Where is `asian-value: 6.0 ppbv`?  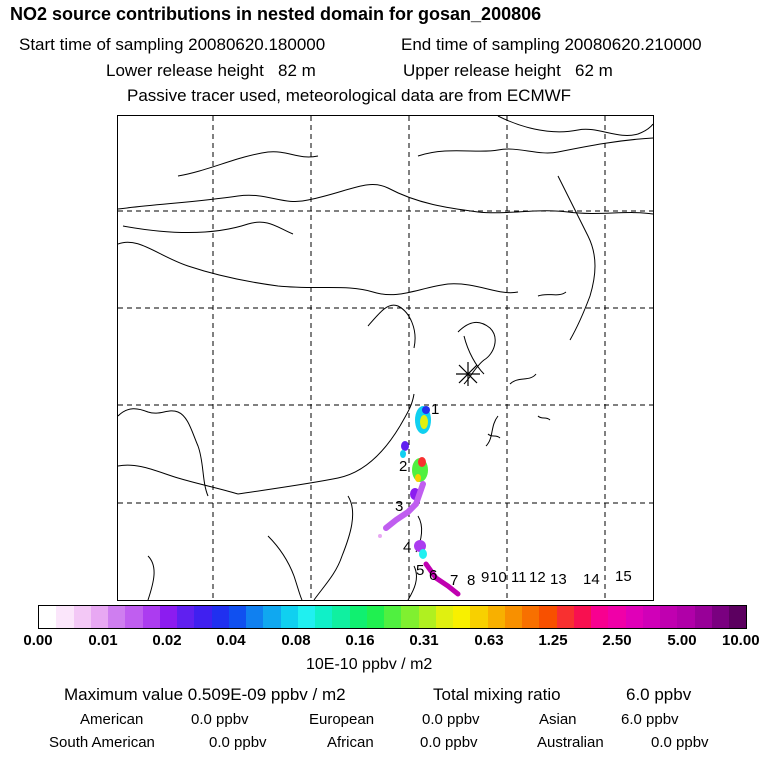
asian-value: 6.0 ppbv is located at coordinates (650, 719).